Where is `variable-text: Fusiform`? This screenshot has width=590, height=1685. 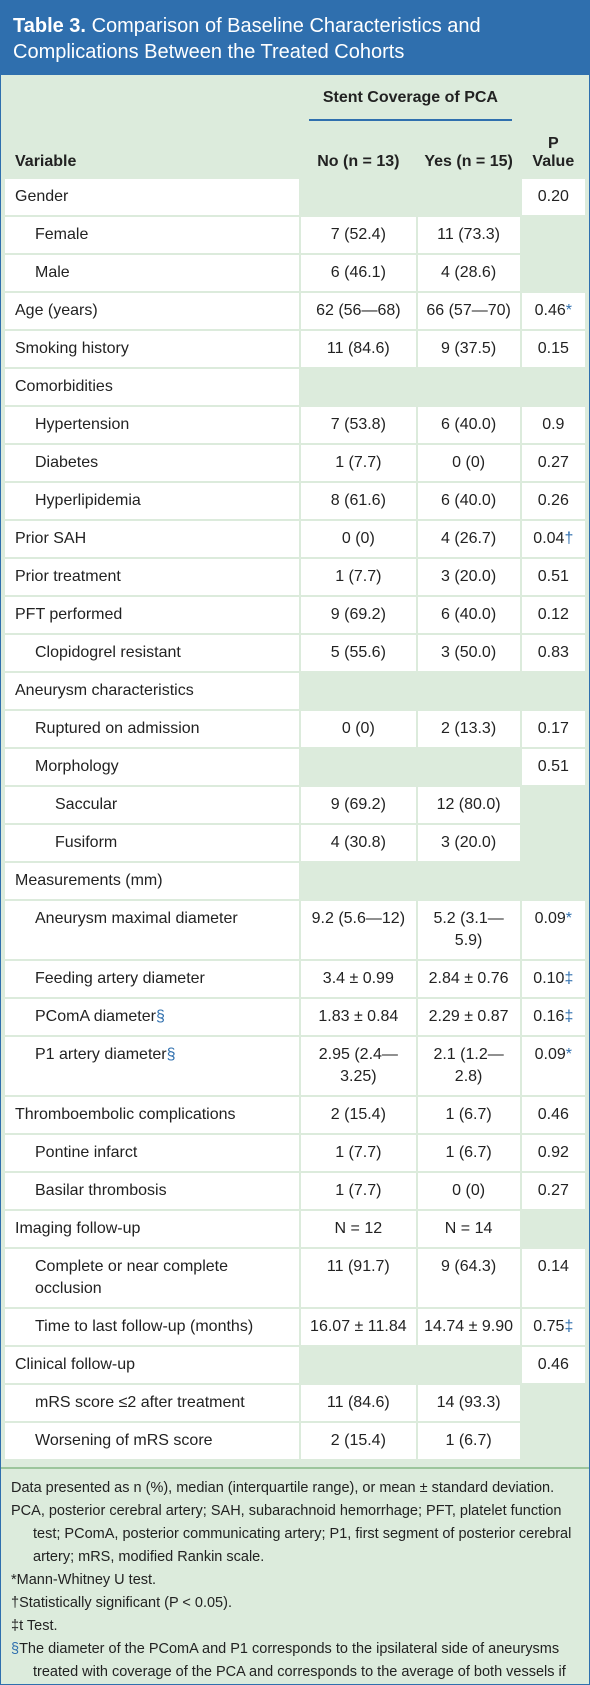 variable-text: Fusiform is located at coordinates (86, 842).